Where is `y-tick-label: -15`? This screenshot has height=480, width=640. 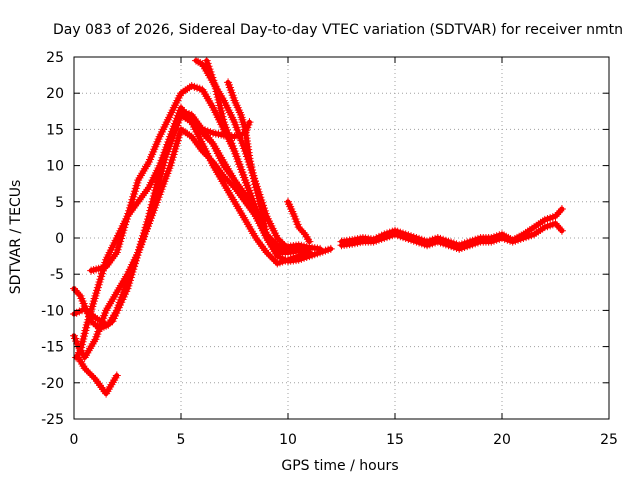 y-tick-label: -15 is located at coordinates (52, 348).